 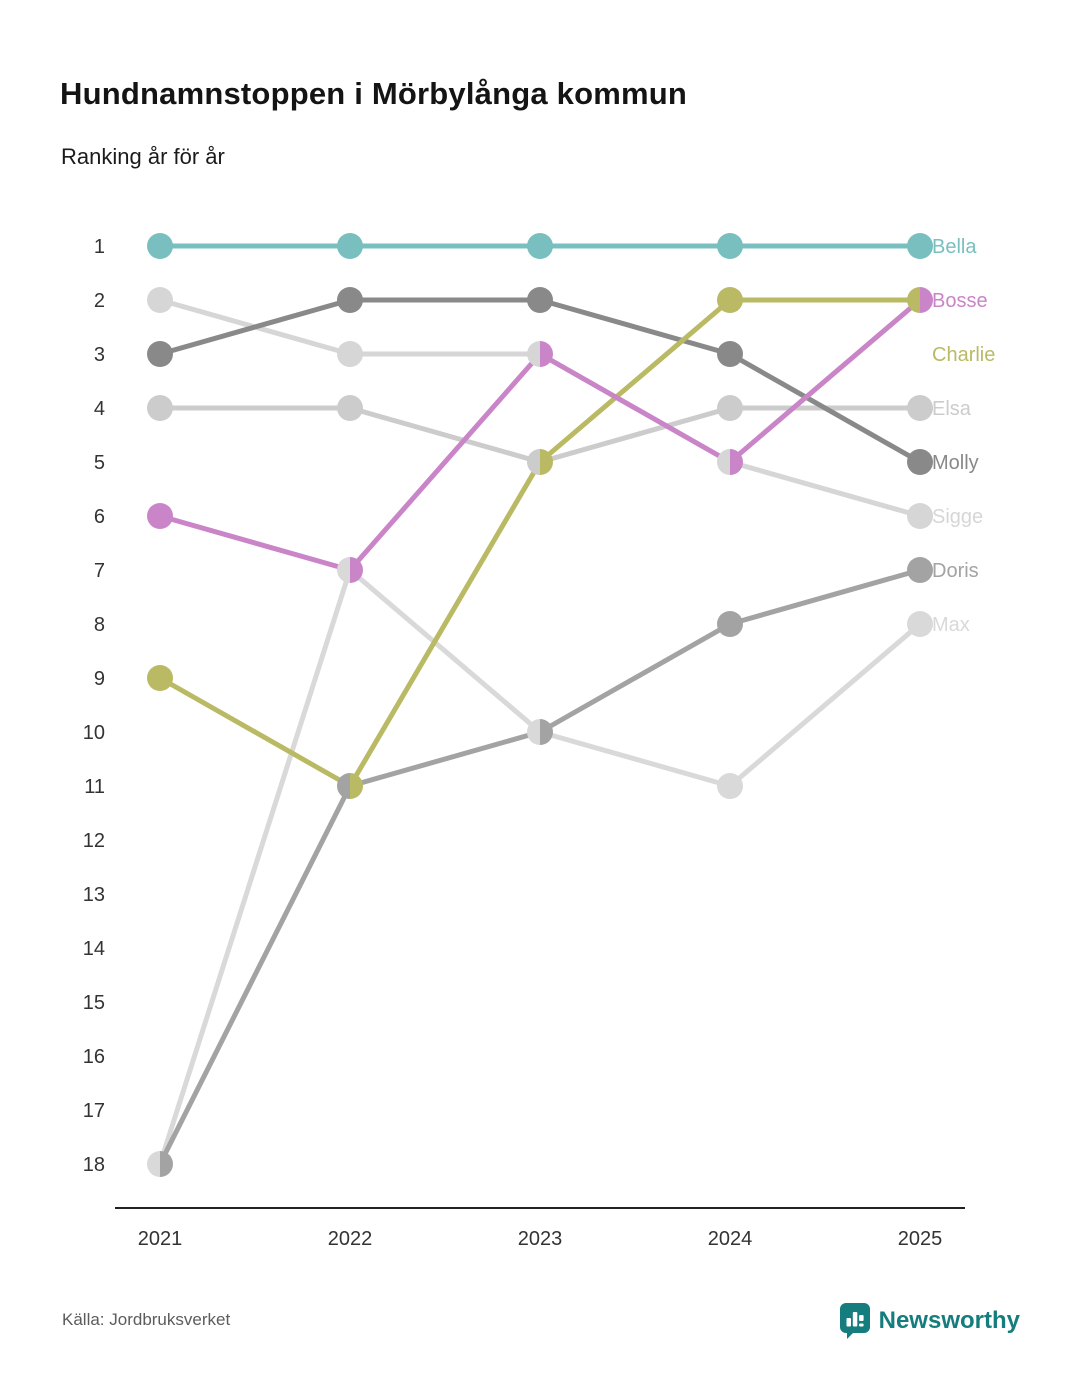 I want to click on svg-text: 14, so click(x=94, y=949).